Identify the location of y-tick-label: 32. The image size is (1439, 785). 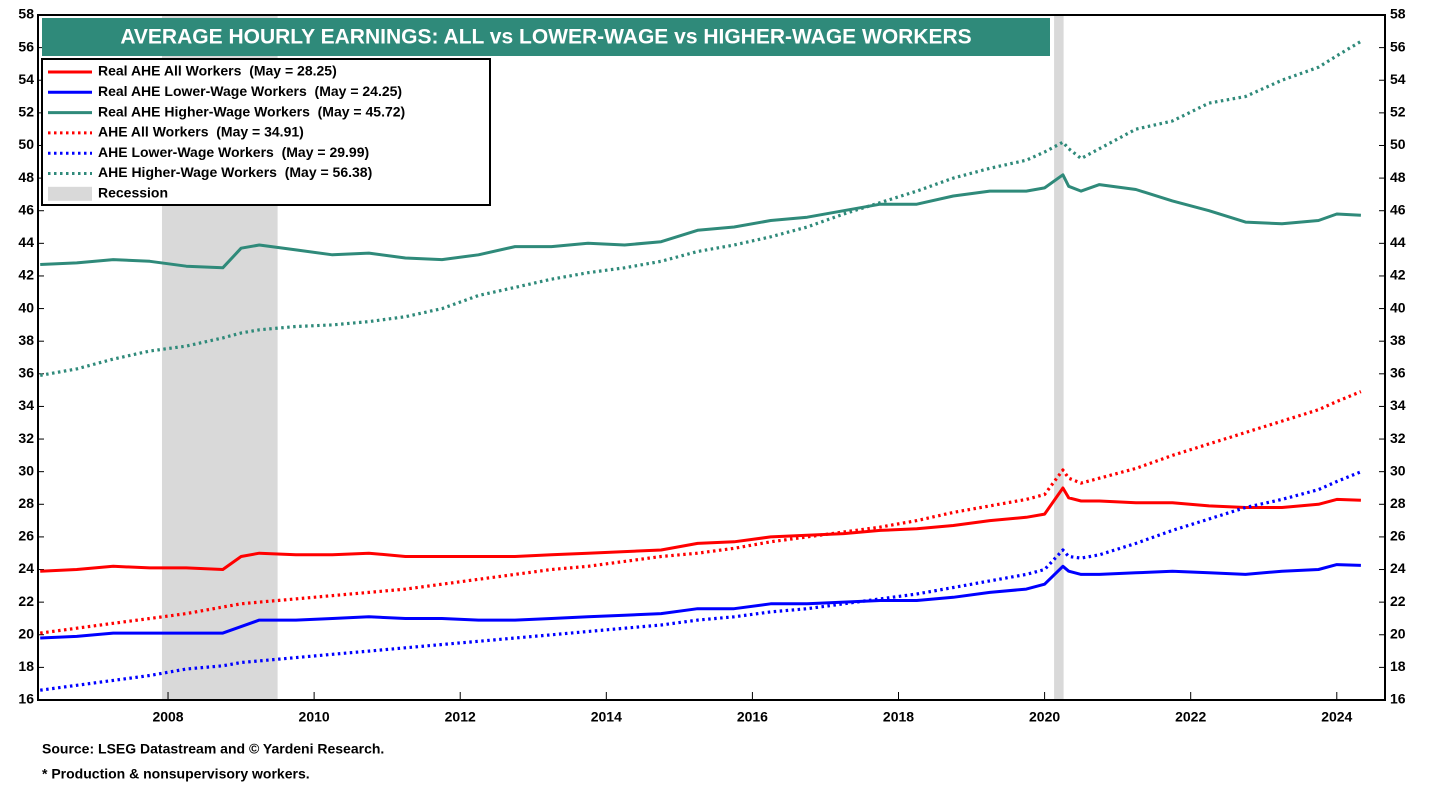
(26, 438).